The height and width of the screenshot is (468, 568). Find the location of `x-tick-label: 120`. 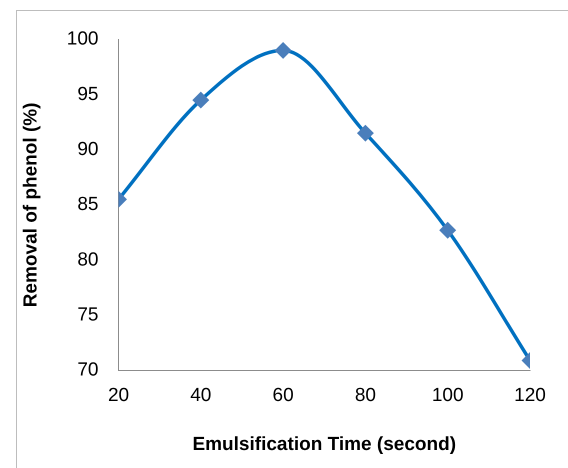

x-tick-label: 120 is located at coordinates (530, 395).